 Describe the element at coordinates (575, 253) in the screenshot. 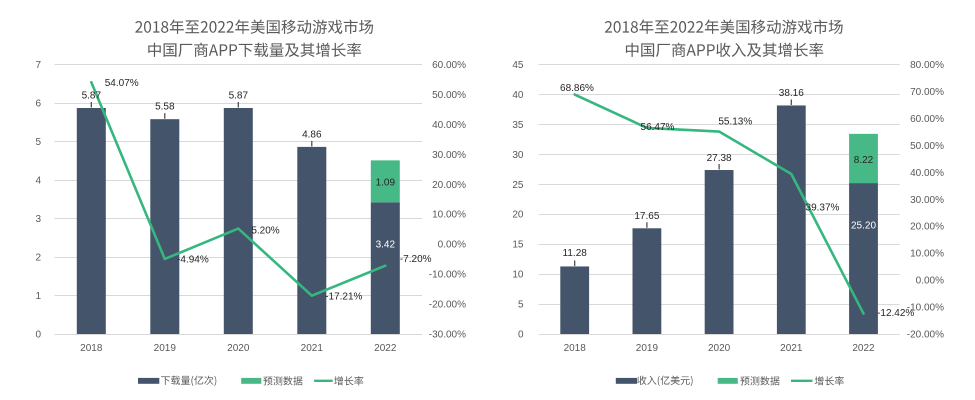

I see `svg-text: 11.28` at that location.